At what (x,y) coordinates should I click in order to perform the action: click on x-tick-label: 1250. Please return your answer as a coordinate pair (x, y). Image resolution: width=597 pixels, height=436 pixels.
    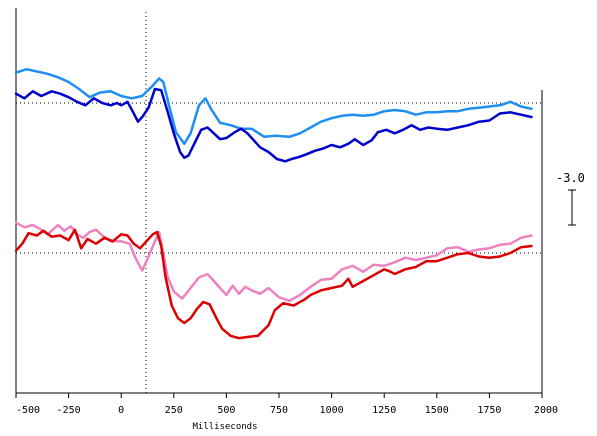
    Looking at the image, I should click on (384, 410).